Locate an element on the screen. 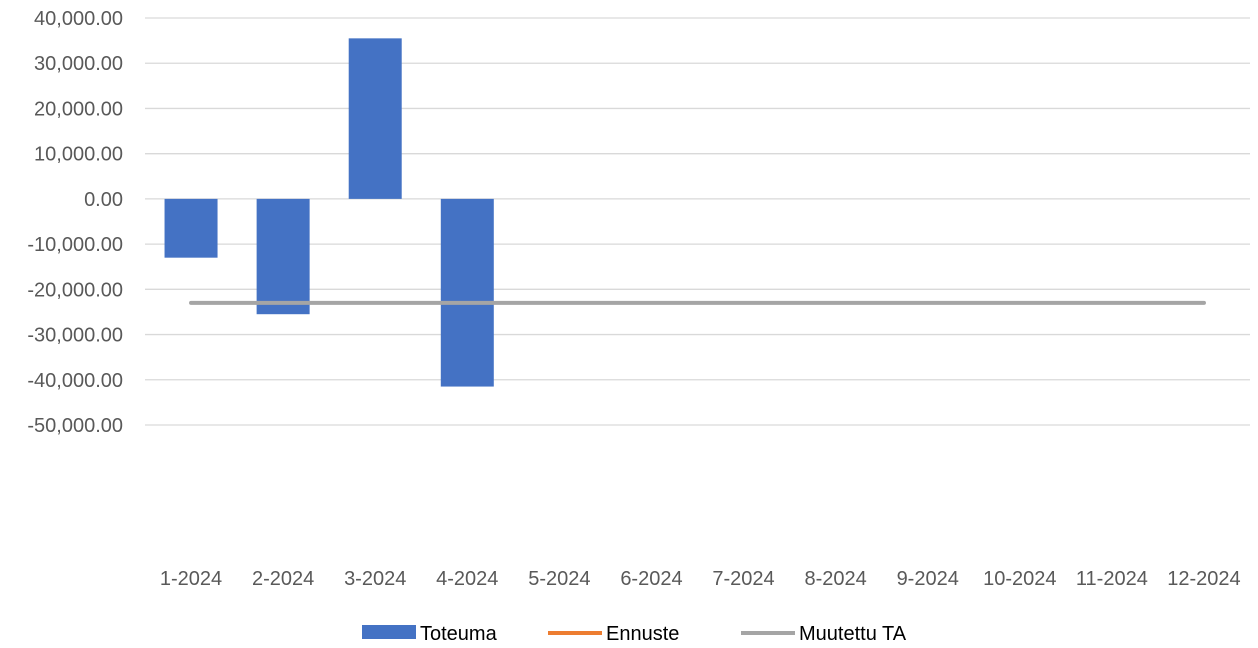 The height and width of the screenshot is (648, 1258). legend-label: Ennuste is located at coordinates (642, 634).